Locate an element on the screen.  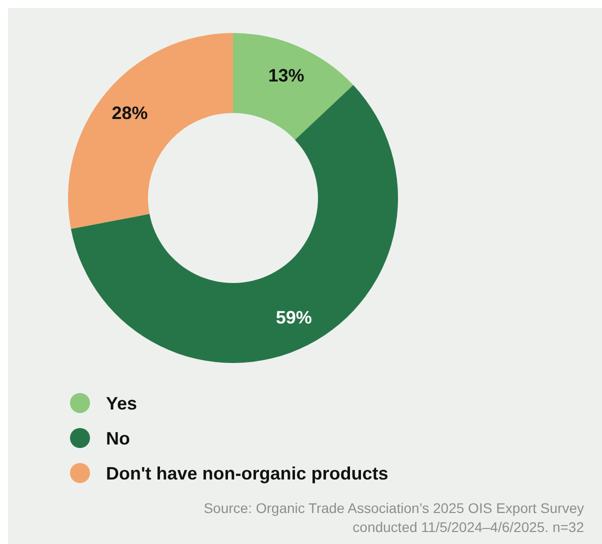
data-label: 59% is located at coordinates (294, 318).